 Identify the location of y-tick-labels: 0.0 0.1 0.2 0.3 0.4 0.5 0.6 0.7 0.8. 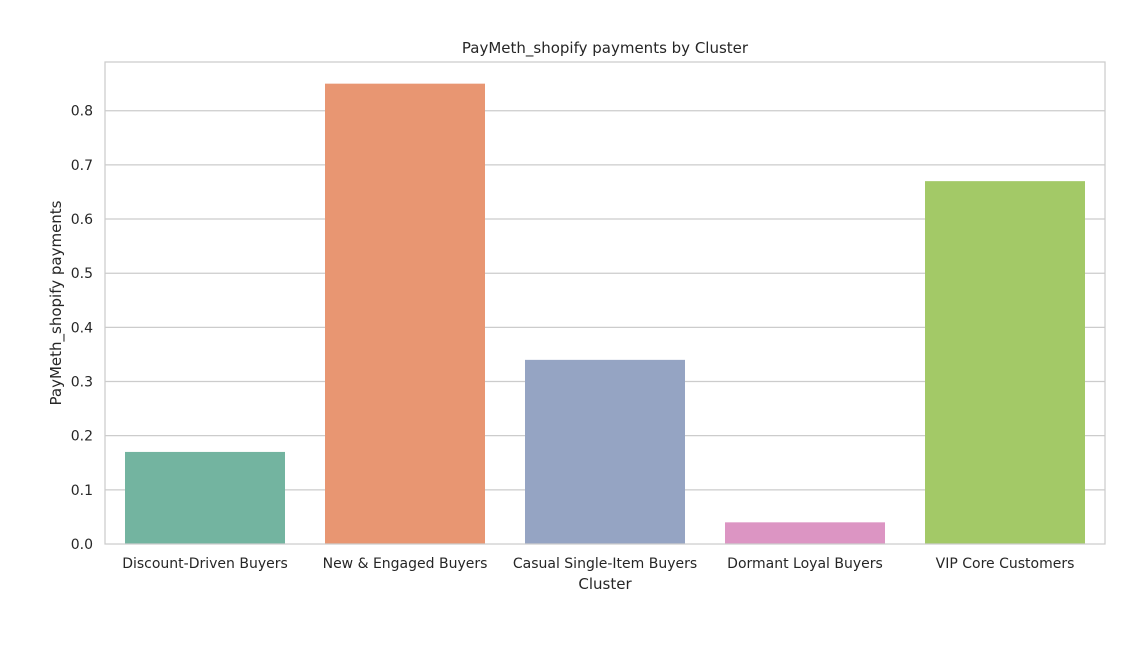
(82, 328).